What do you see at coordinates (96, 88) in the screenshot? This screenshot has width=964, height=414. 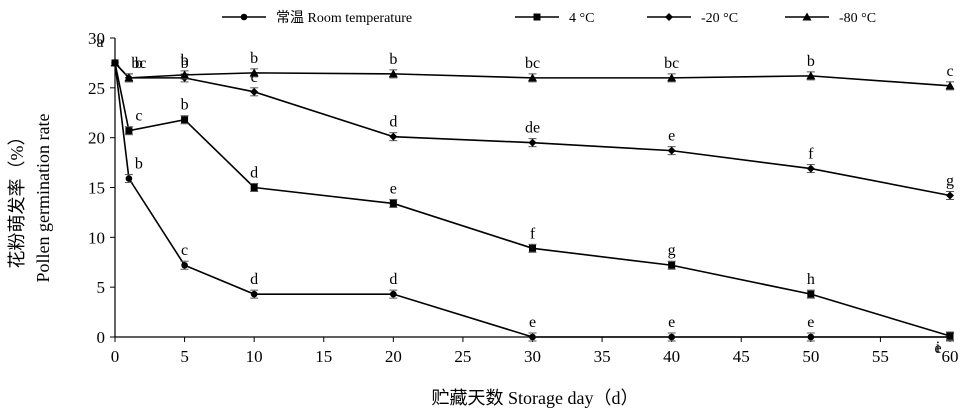 I see `y-tick-label: 25` at bounding box center [96, 88].